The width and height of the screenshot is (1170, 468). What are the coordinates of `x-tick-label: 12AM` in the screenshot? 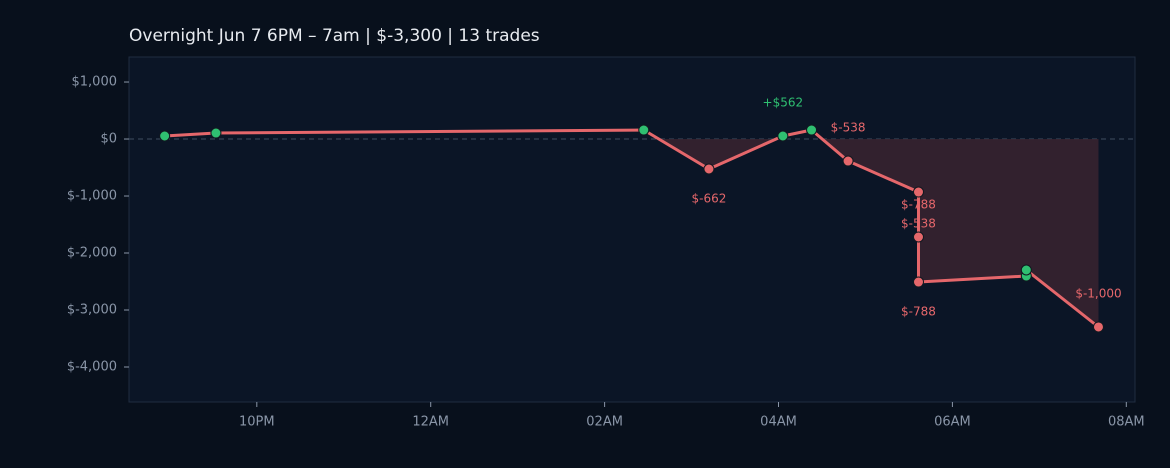 It's located at (430, 422).